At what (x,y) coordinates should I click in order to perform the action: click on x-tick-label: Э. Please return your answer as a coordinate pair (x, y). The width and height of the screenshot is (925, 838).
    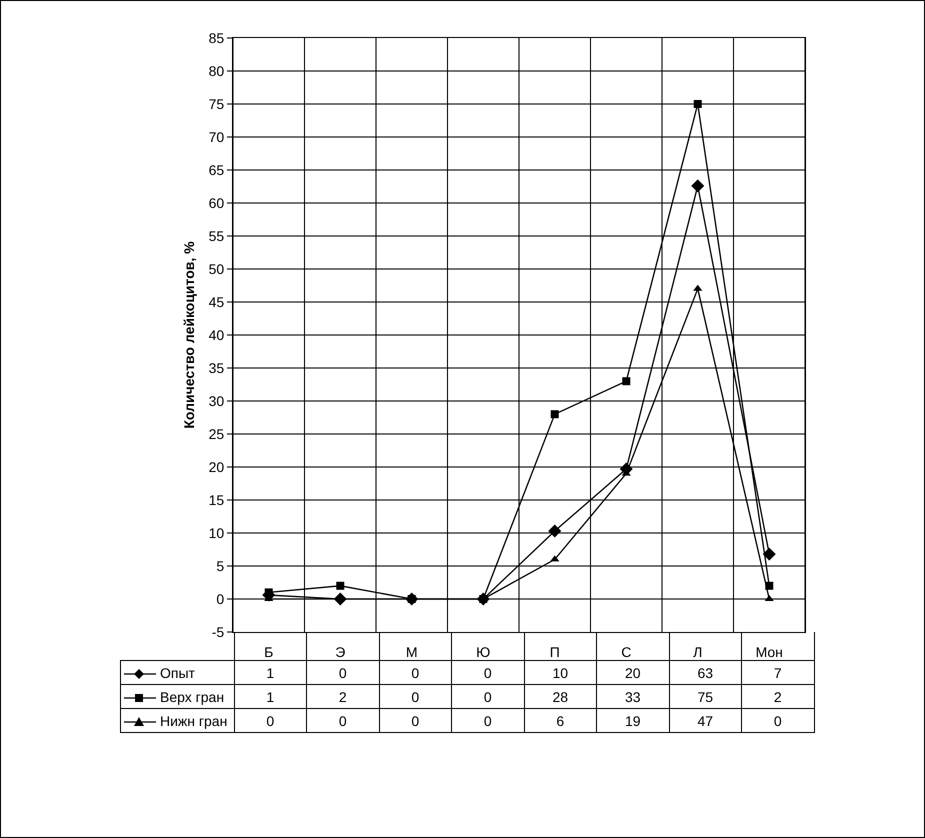
    Looking at the image, I should click on (340, 652).